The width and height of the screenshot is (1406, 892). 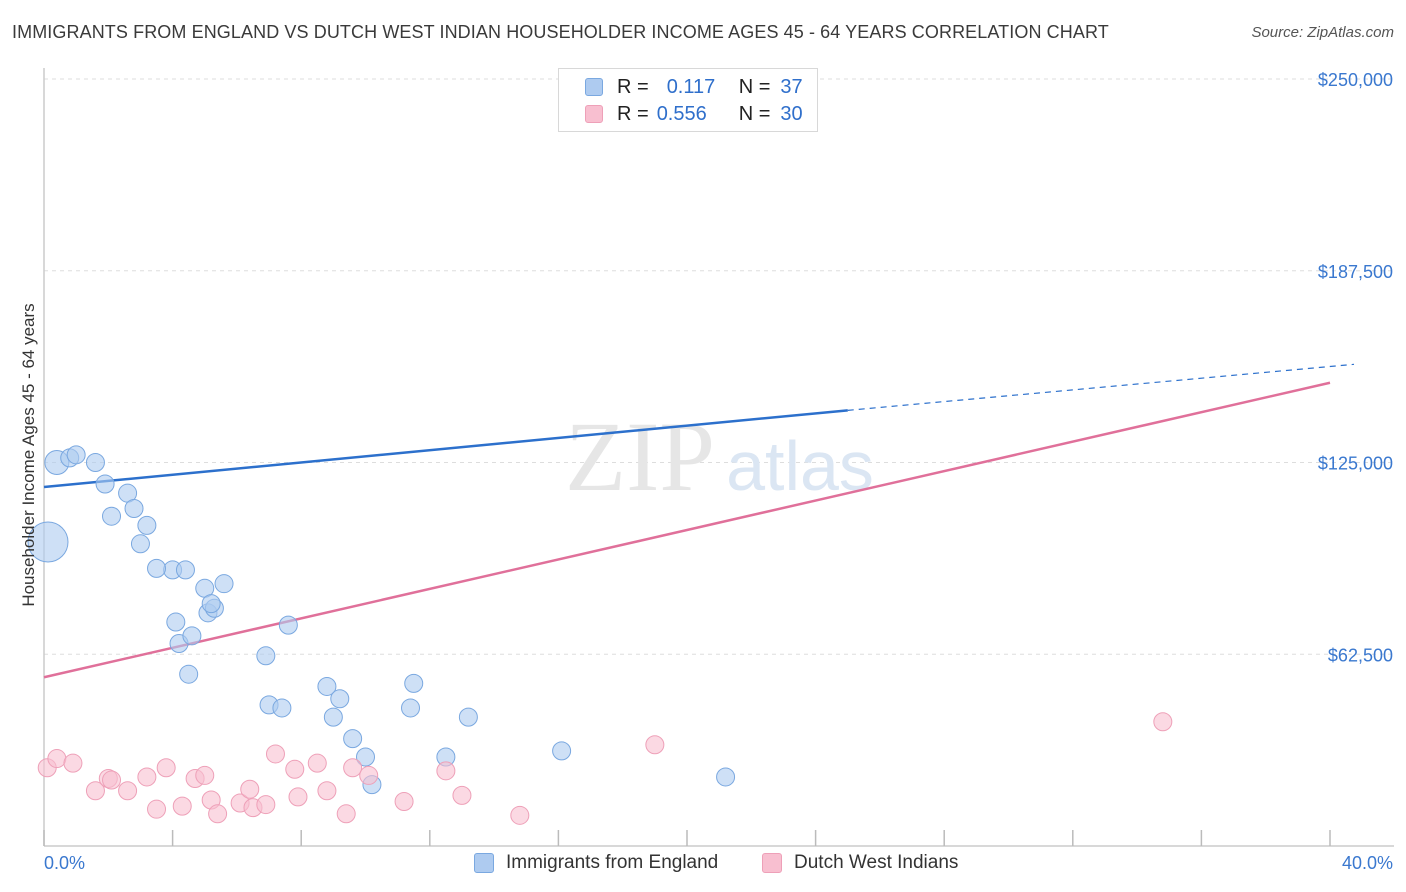 I want to click on legend-item-england: Immigrants from England, so click(x=596, y=863).